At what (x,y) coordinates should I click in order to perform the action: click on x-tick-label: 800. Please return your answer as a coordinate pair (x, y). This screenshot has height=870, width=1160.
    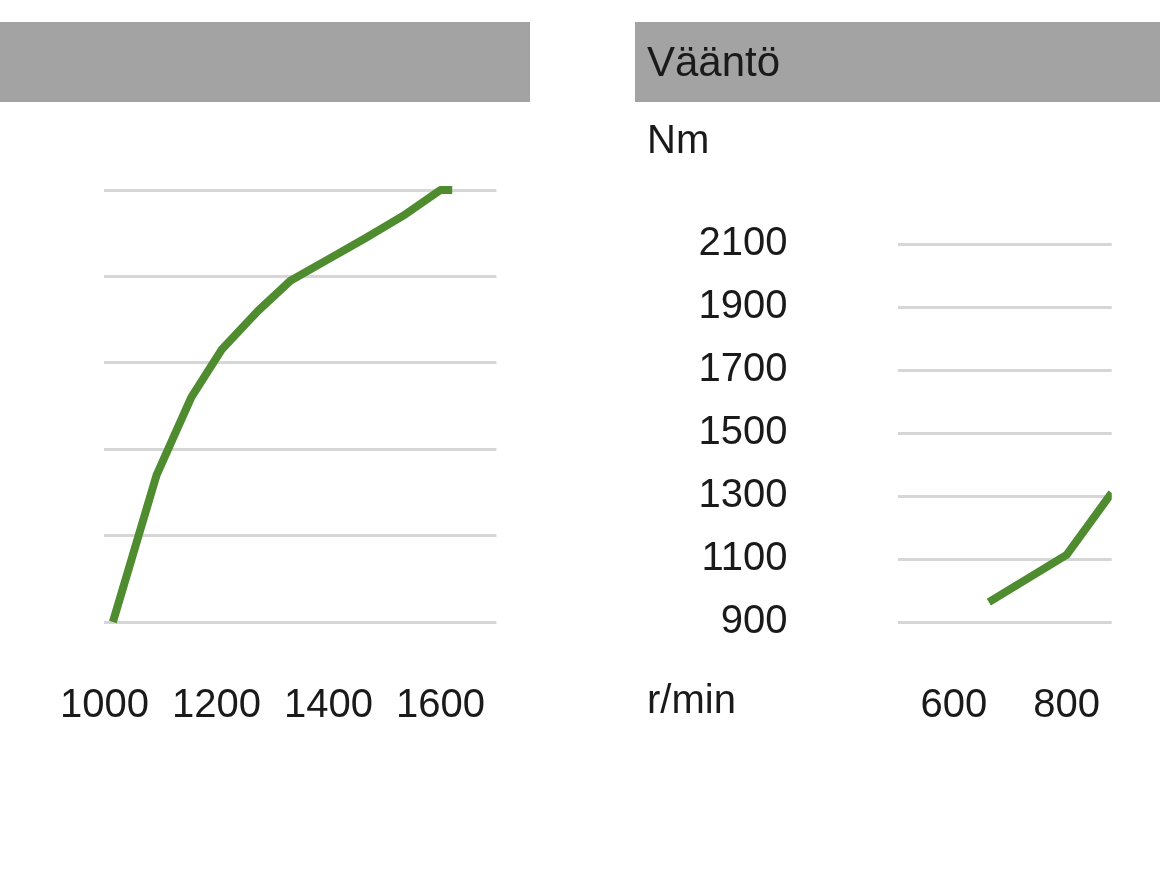
    Looking at the image, I should click on (1067, 703).